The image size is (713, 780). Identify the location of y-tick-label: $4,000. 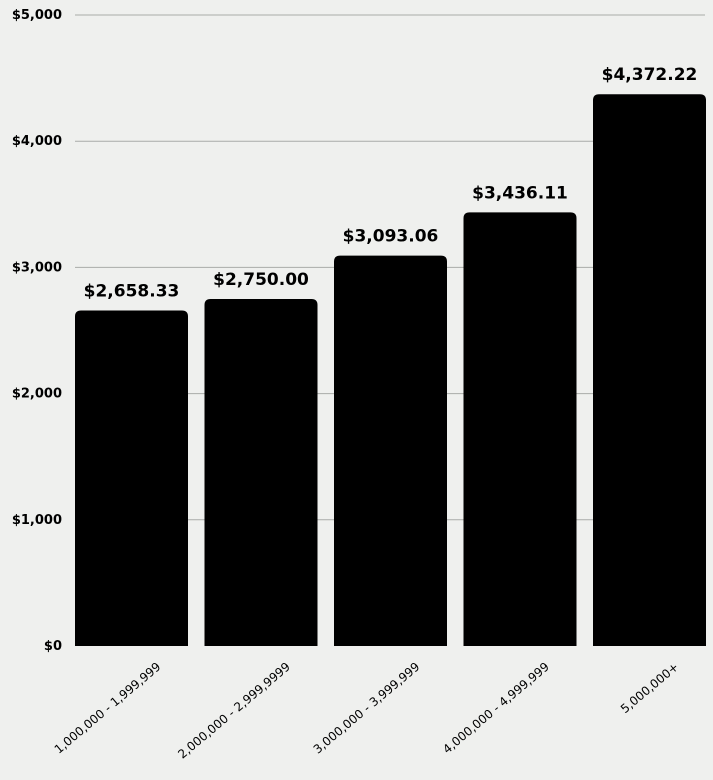
(37, 141).